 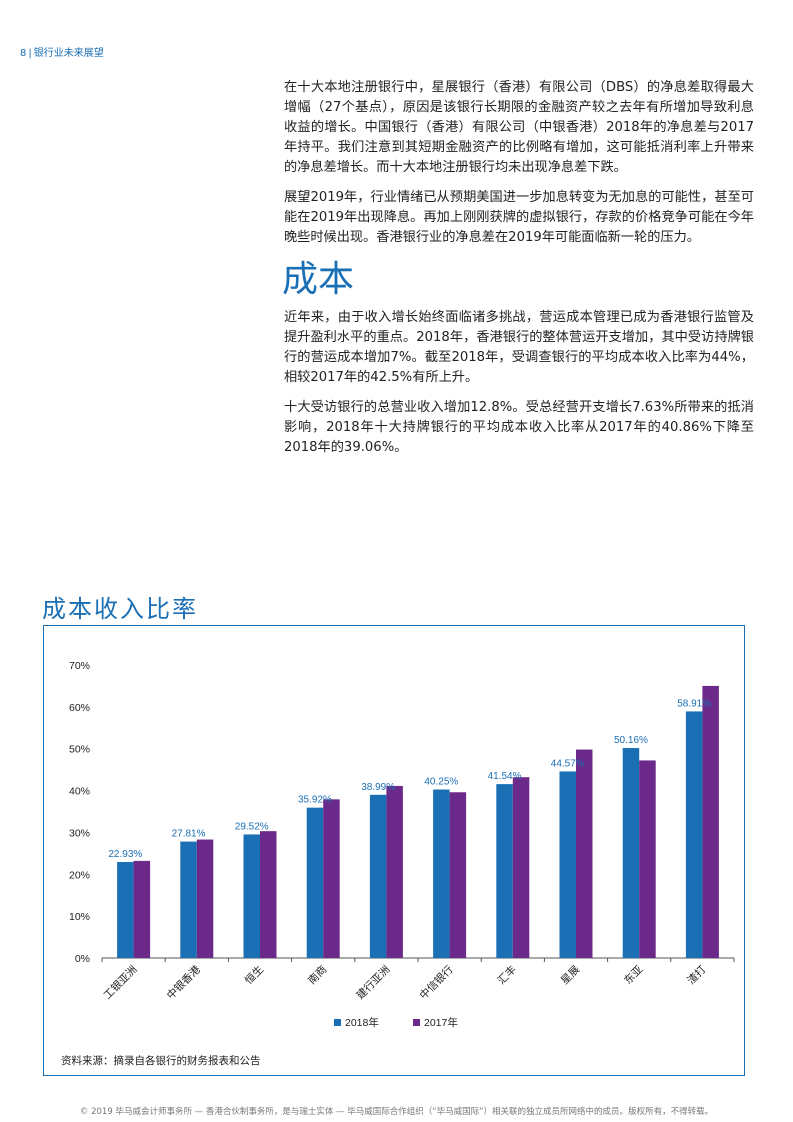 I want to click on header-section-title: 银行业未来展望, so click(x=68, y=53).